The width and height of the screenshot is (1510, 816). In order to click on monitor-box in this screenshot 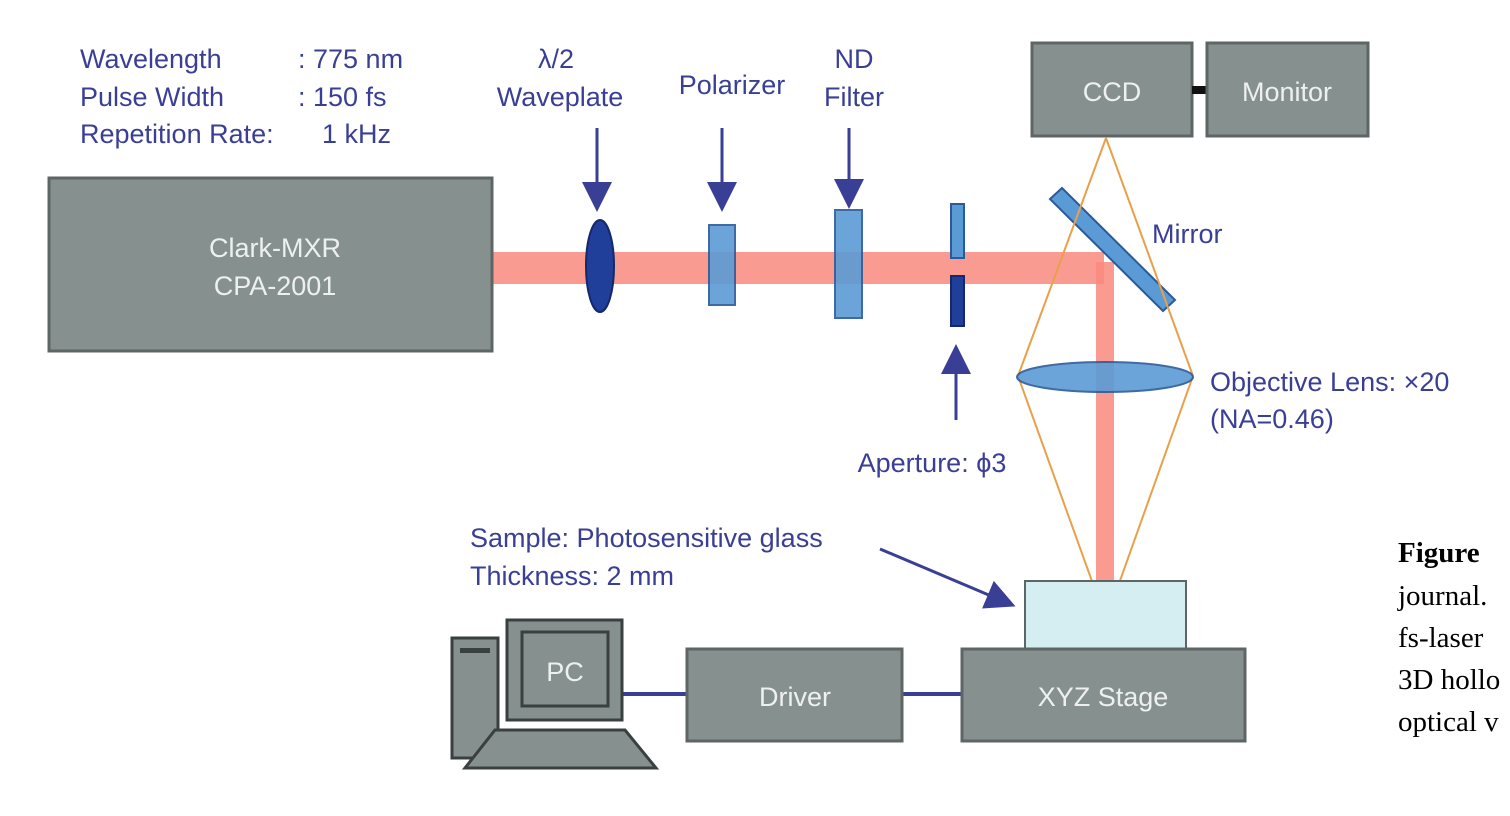, I will do `click(1287, 89)`.